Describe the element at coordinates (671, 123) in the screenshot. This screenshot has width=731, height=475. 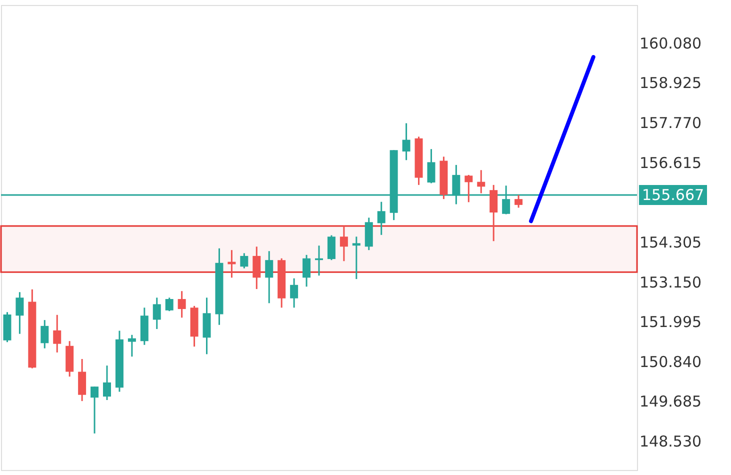
I see `y-tick-label: 157.770` at that location.